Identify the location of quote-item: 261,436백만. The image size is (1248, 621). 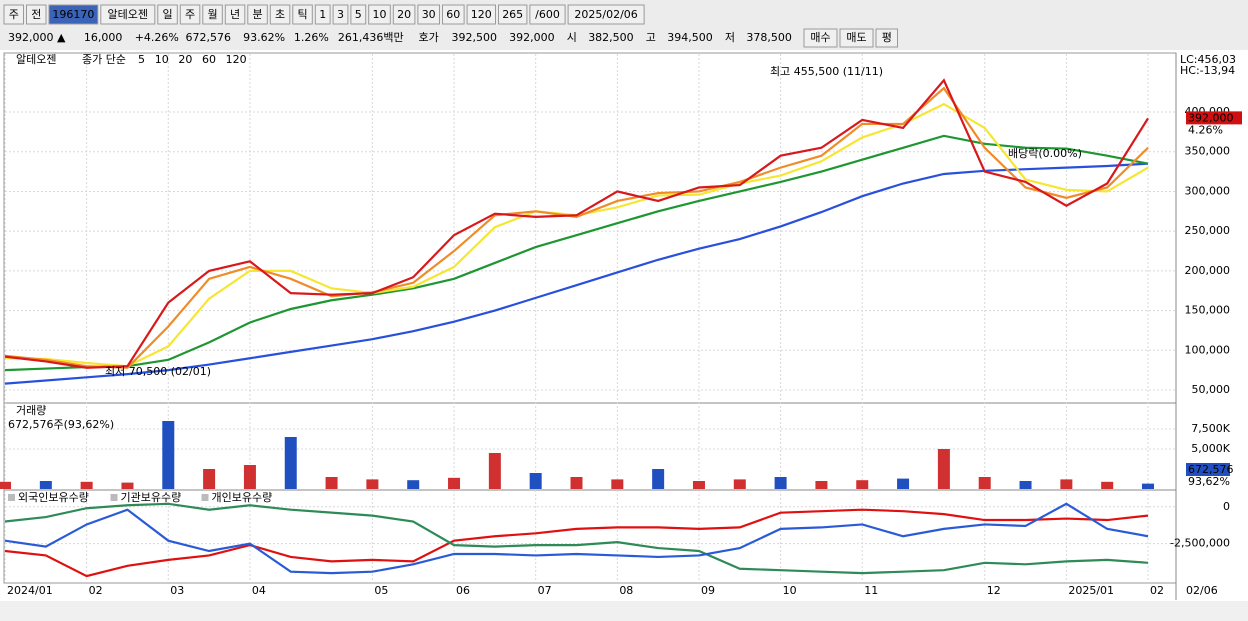
(371, 37).